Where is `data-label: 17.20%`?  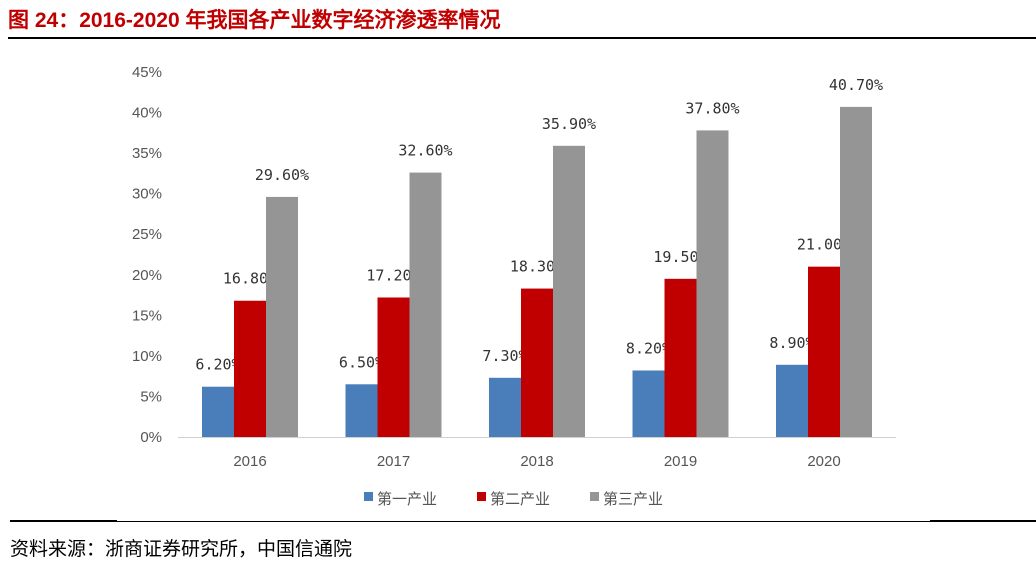 data-label: 17.20% is located at coordinates (393, 275).